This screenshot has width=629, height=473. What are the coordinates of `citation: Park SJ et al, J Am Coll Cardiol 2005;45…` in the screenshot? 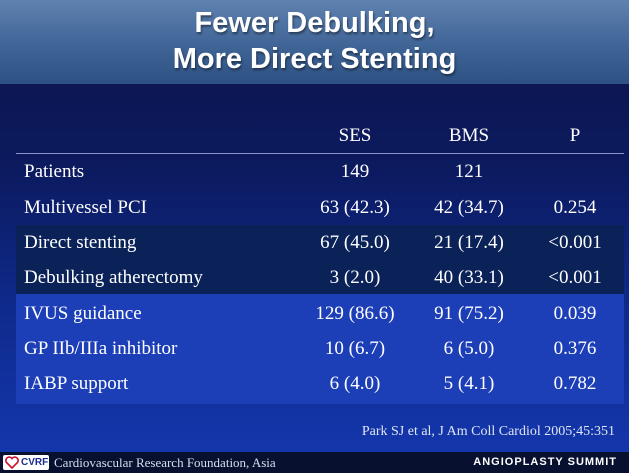 It's located at (488, 431).